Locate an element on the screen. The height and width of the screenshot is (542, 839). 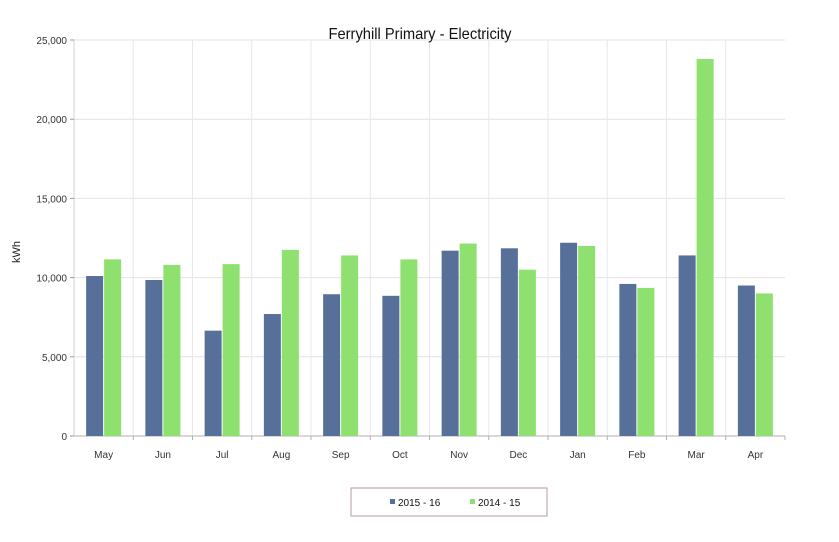
legend-label-2014-15: 2014 - 15 is located at coordinates (499, 503).